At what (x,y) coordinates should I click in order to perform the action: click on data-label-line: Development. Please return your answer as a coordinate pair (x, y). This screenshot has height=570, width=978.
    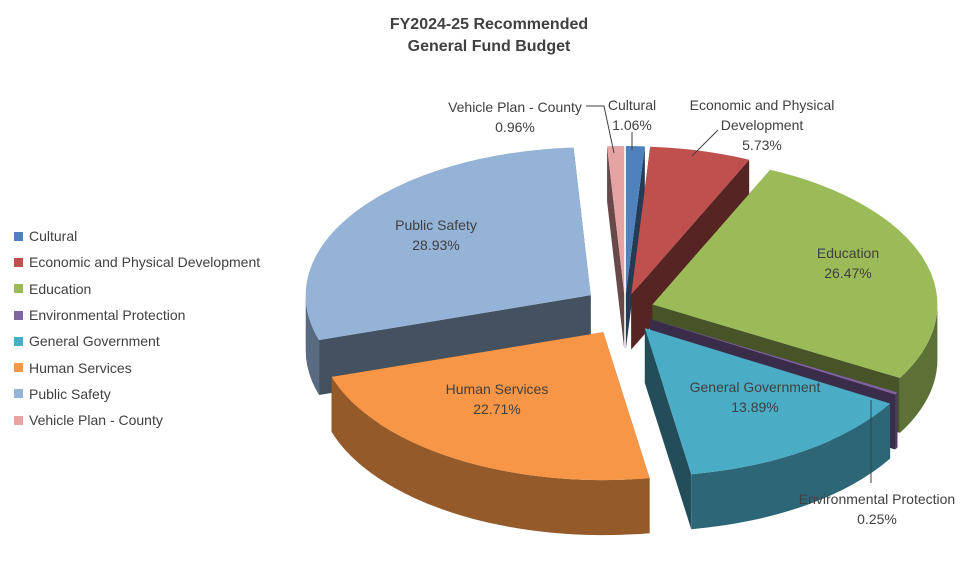
    Looking at the image, I should click on (762, 125).